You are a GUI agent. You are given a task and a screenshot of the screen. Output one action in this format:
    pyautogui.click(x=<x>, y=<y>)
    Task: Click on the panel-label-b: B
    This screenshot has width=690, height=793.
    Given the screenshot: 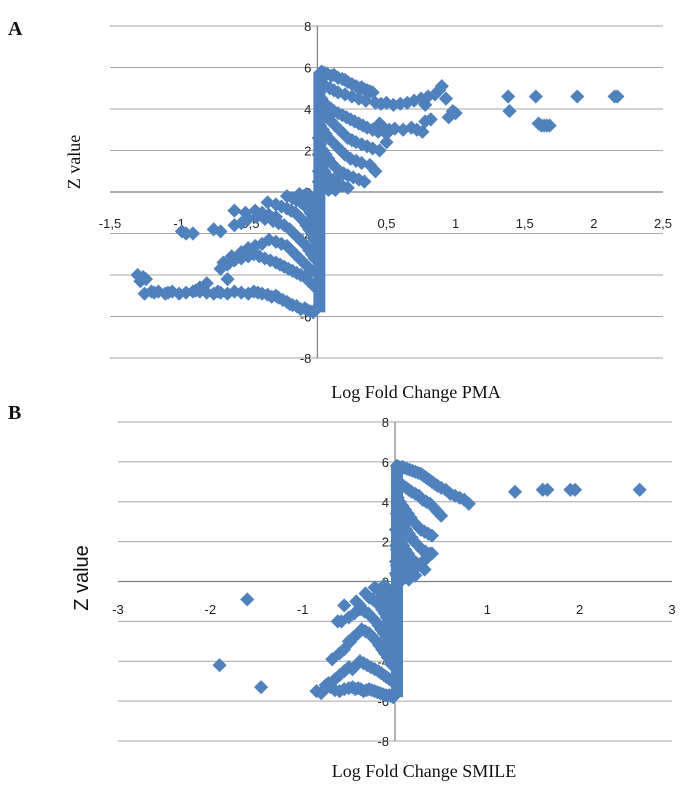 What is the action you would take?
    pyautogui.click(x=15, y=413)
    